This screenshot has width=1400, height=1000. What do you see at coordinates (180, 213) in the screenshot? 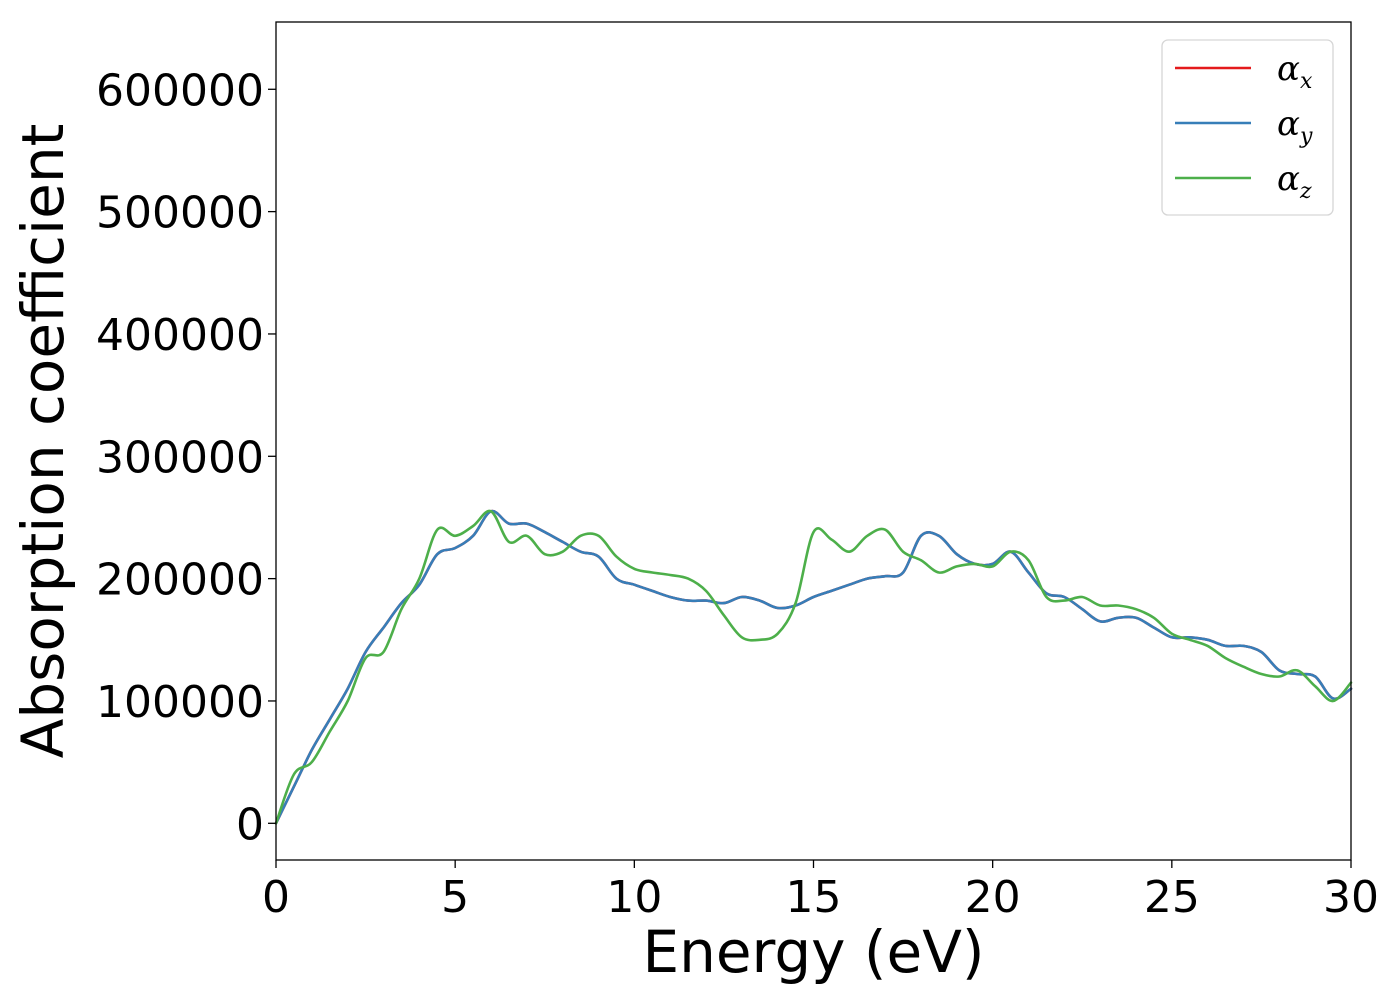
I see `y-tick-label: 500000` at bounding box center [180, 213].